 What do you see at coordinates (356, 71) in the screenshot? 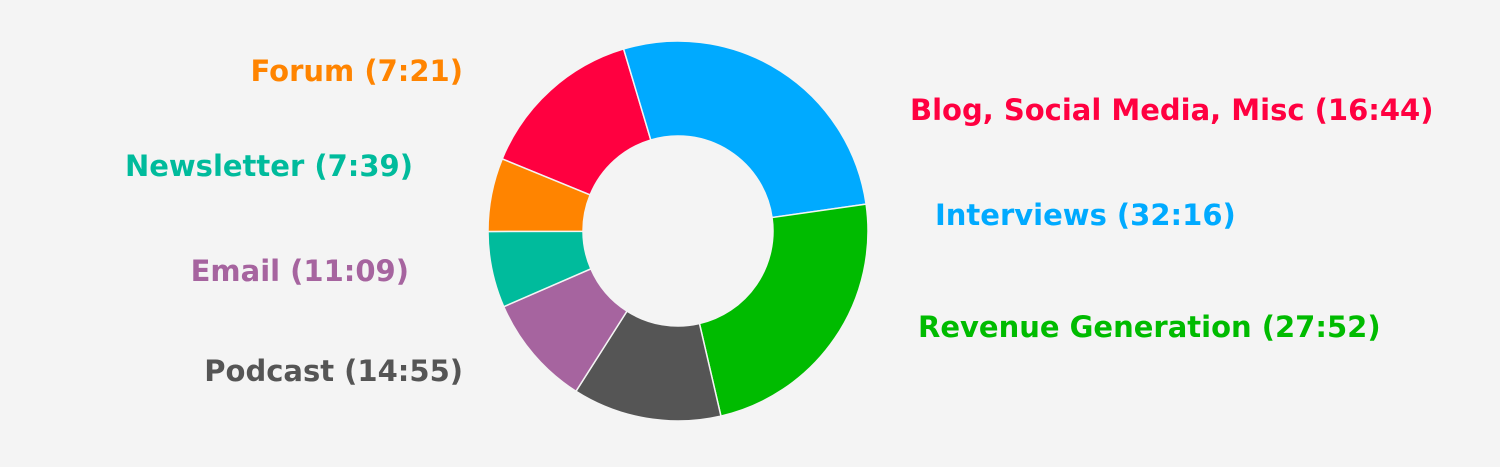
I see `label-forum: Forum (7:21)` at bounding box center [356, 71].